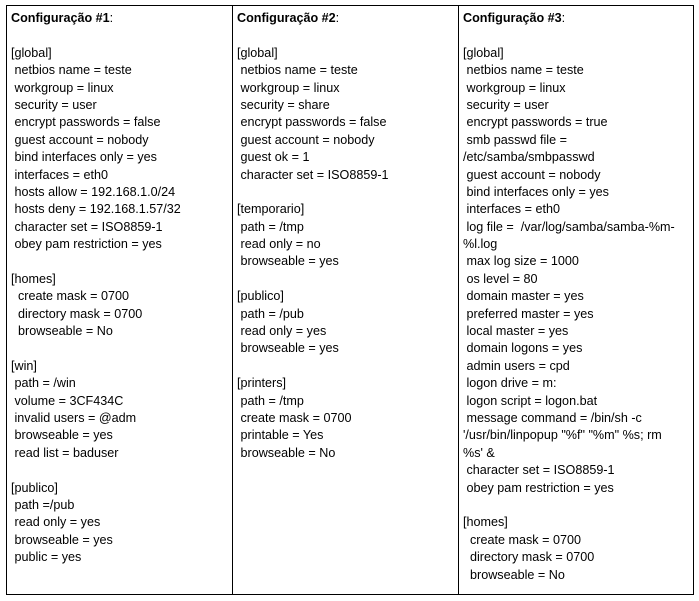  What do you see at coordinates (279, 244) in the screenshot?
I see `config-line: read only = no` at bounding box center [279, 244].